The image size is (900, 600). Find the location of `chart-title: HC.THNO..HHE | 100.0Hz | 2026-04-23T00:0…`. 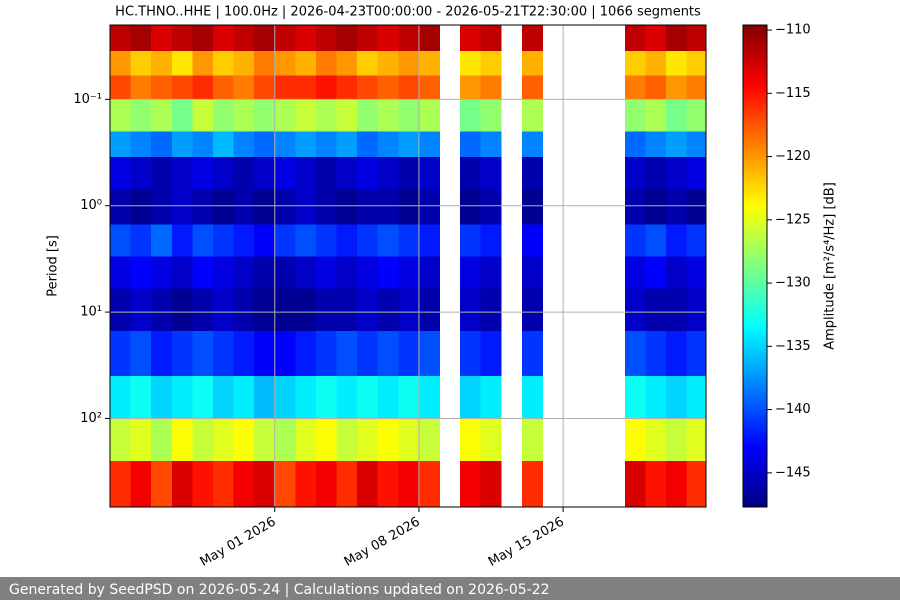

chart-title: HC.THNO..HHE | 100.0Hz | 2026-04-23T00:0… is located at coordinates (408, 12).